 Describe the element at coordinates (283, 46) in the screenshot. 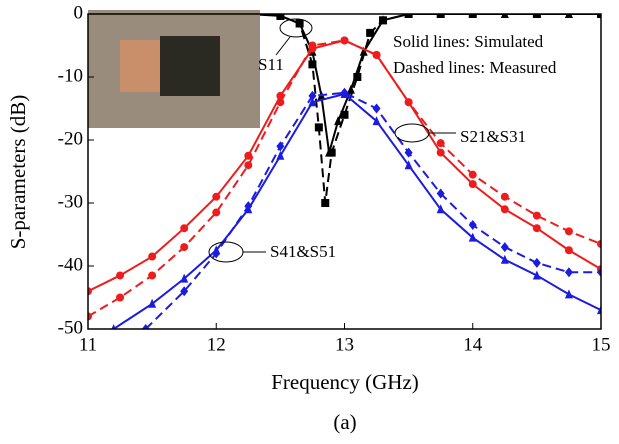

I see `ann-arrow` at that location.